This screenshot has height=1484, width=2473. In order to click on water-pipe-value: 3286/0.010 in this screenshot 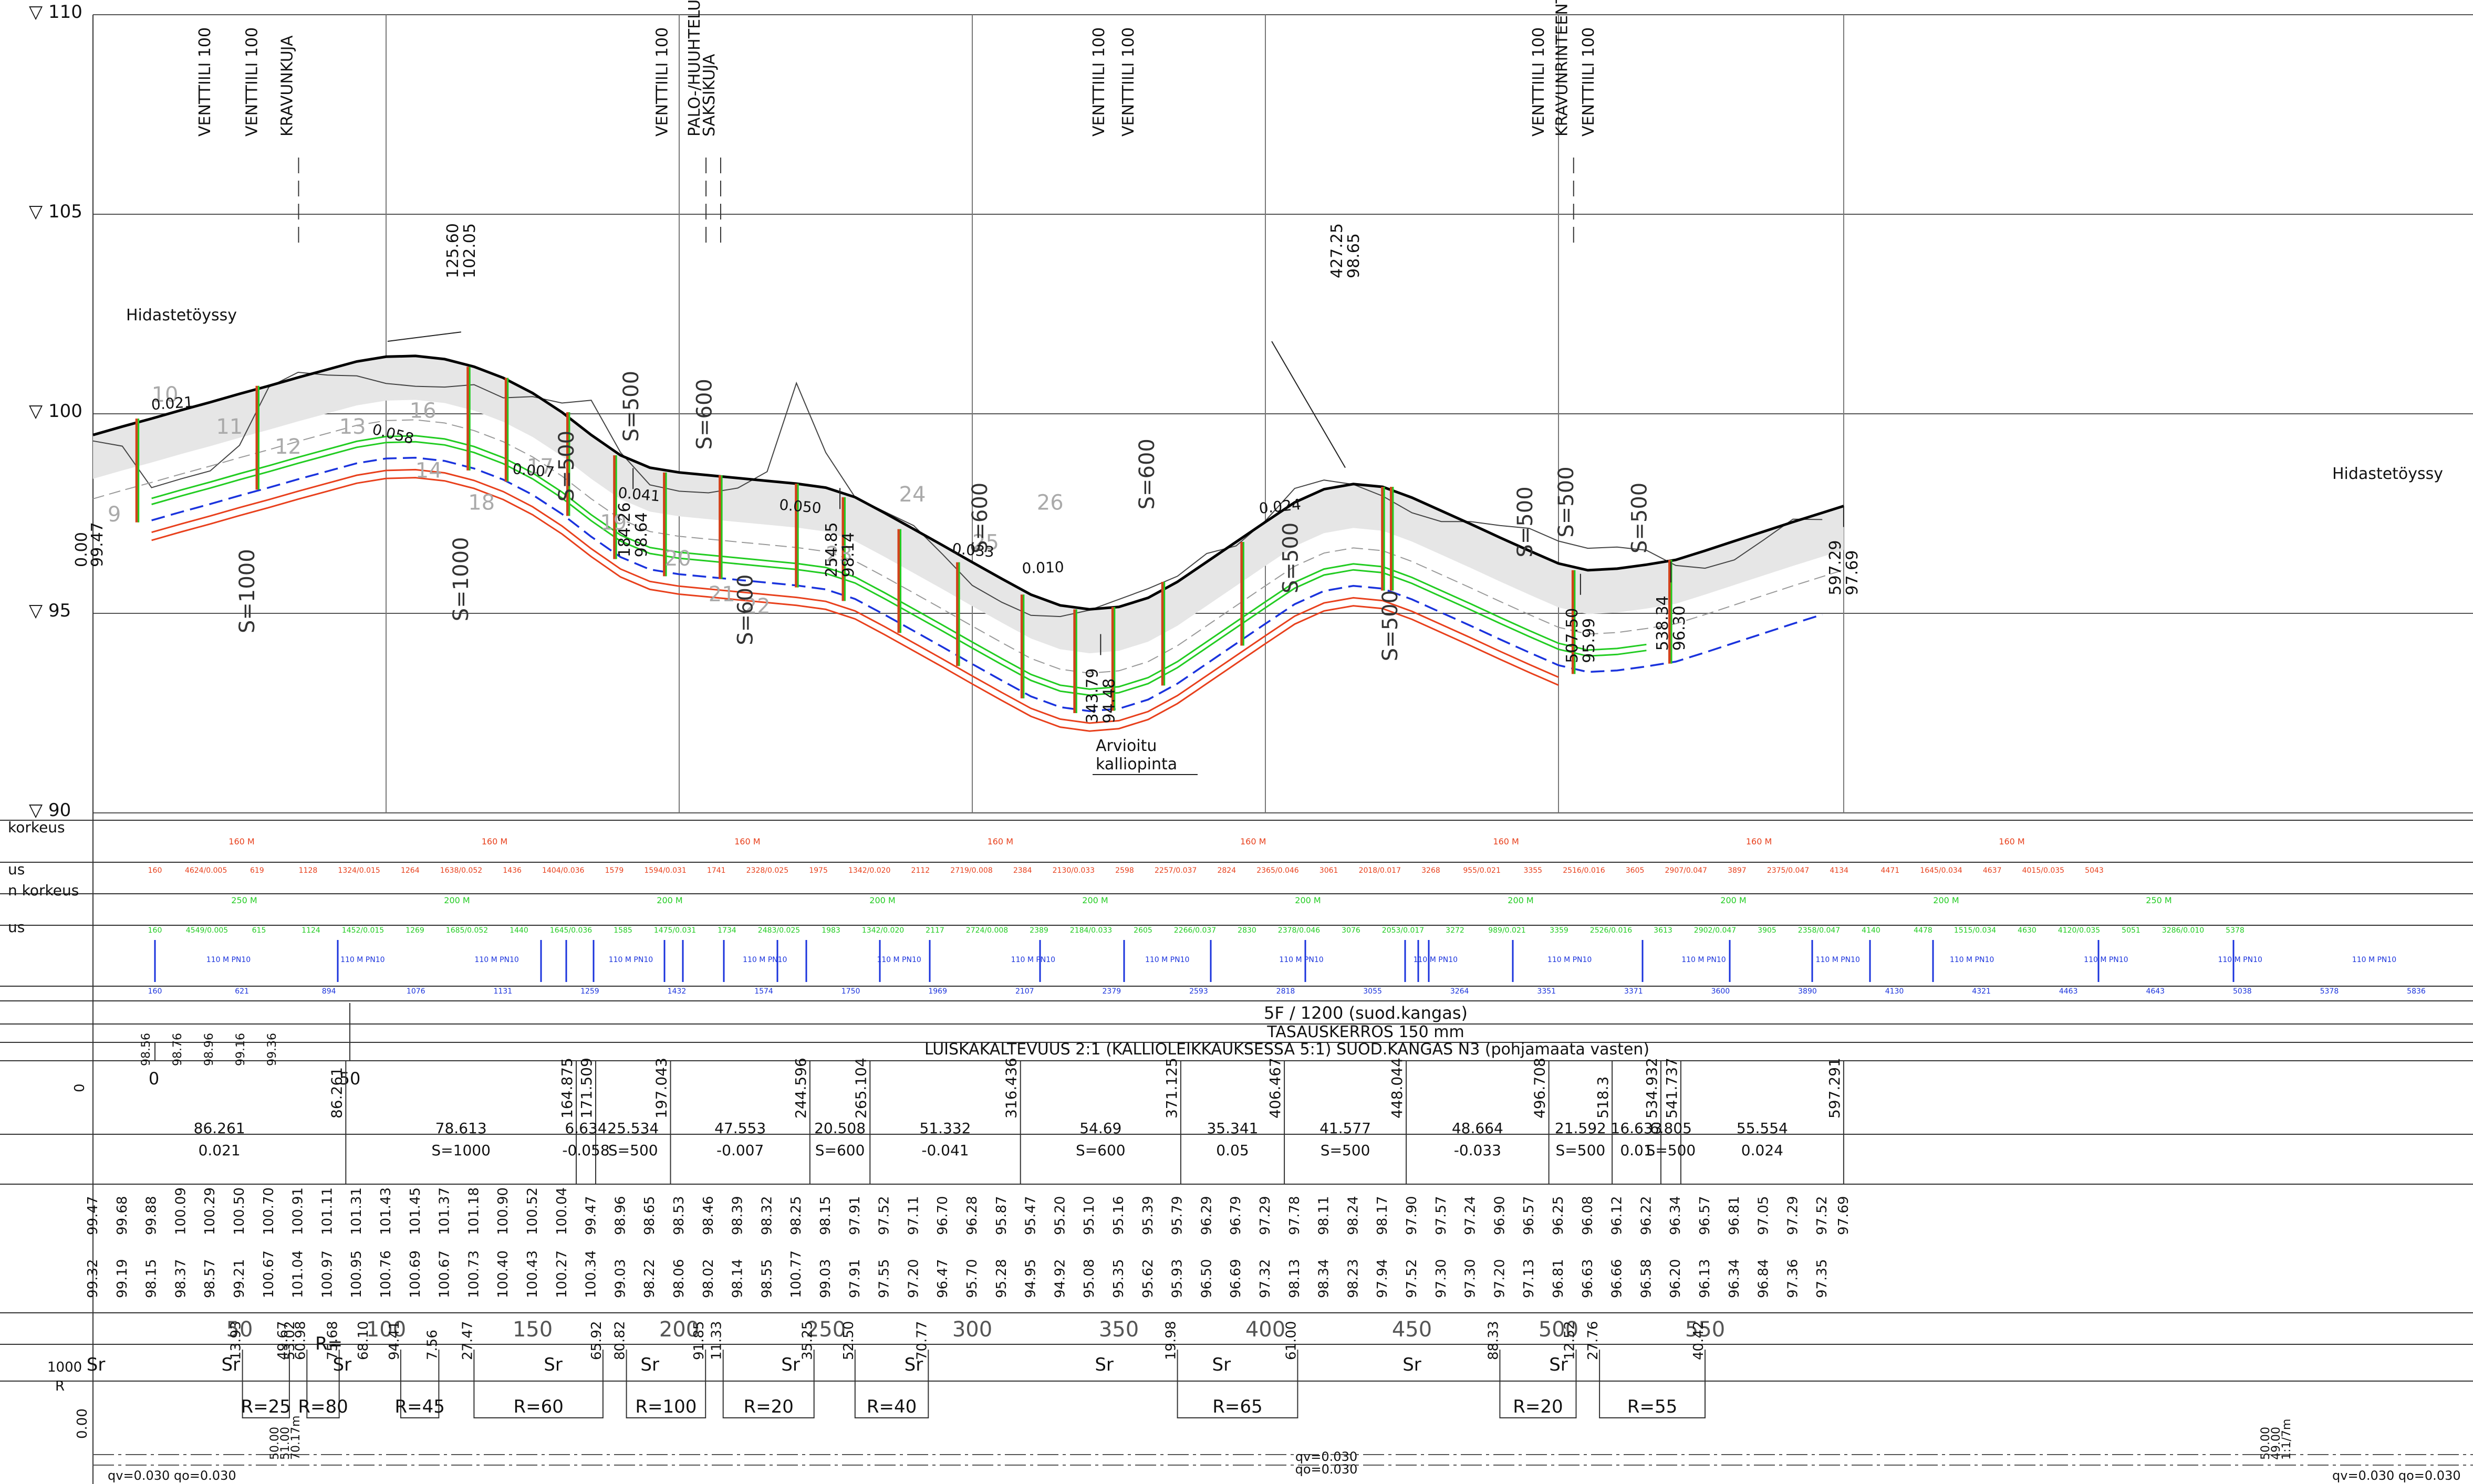, I will do `click(2183, 930)`.